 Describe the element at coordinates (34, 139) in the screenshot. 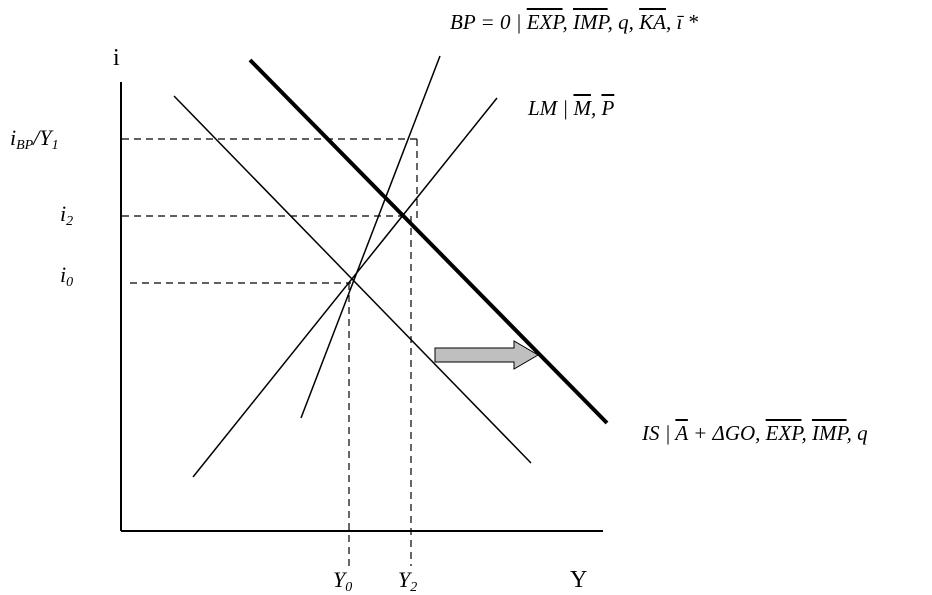

I see `tick-label-ibp-y1: iBP/Y1` at that location.